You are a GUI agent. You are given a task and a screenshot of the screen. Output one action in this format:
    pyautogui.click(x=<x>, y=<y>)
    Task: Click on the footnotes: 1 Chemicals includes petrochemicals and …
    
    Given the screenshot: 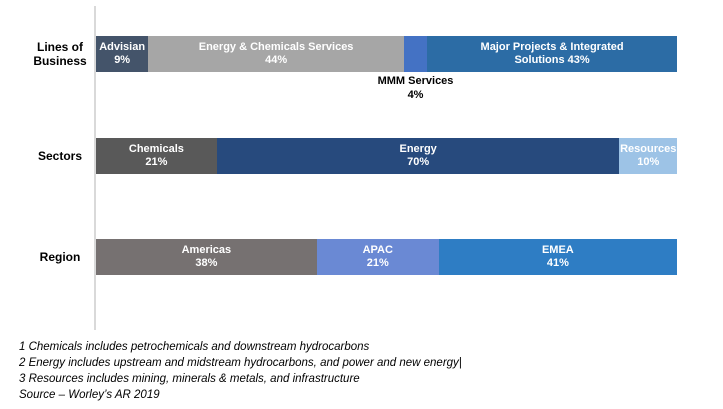 What is the action you would take?
    pyautogui.click(x=240, y=371)
    